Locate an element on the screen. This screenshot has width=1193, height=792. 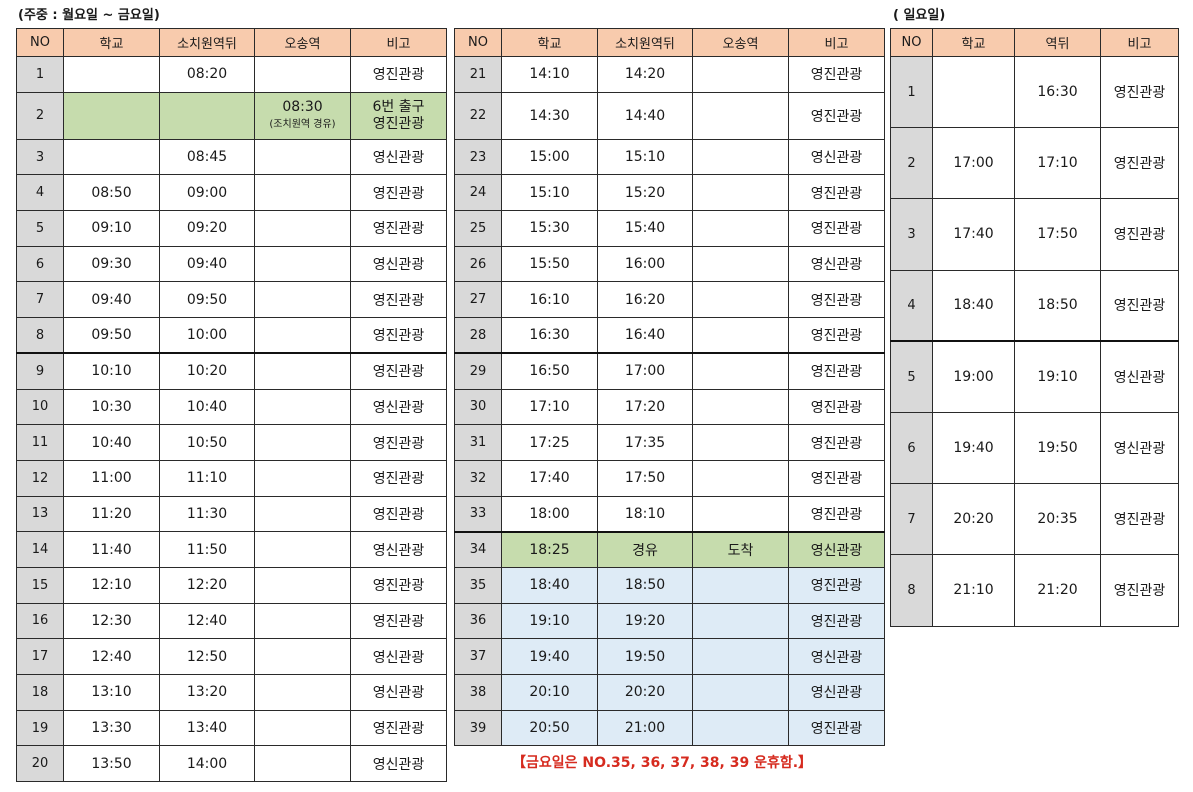
table-row: 28 16:30 16:40 영진관광 is located at coordinates (669, 335).